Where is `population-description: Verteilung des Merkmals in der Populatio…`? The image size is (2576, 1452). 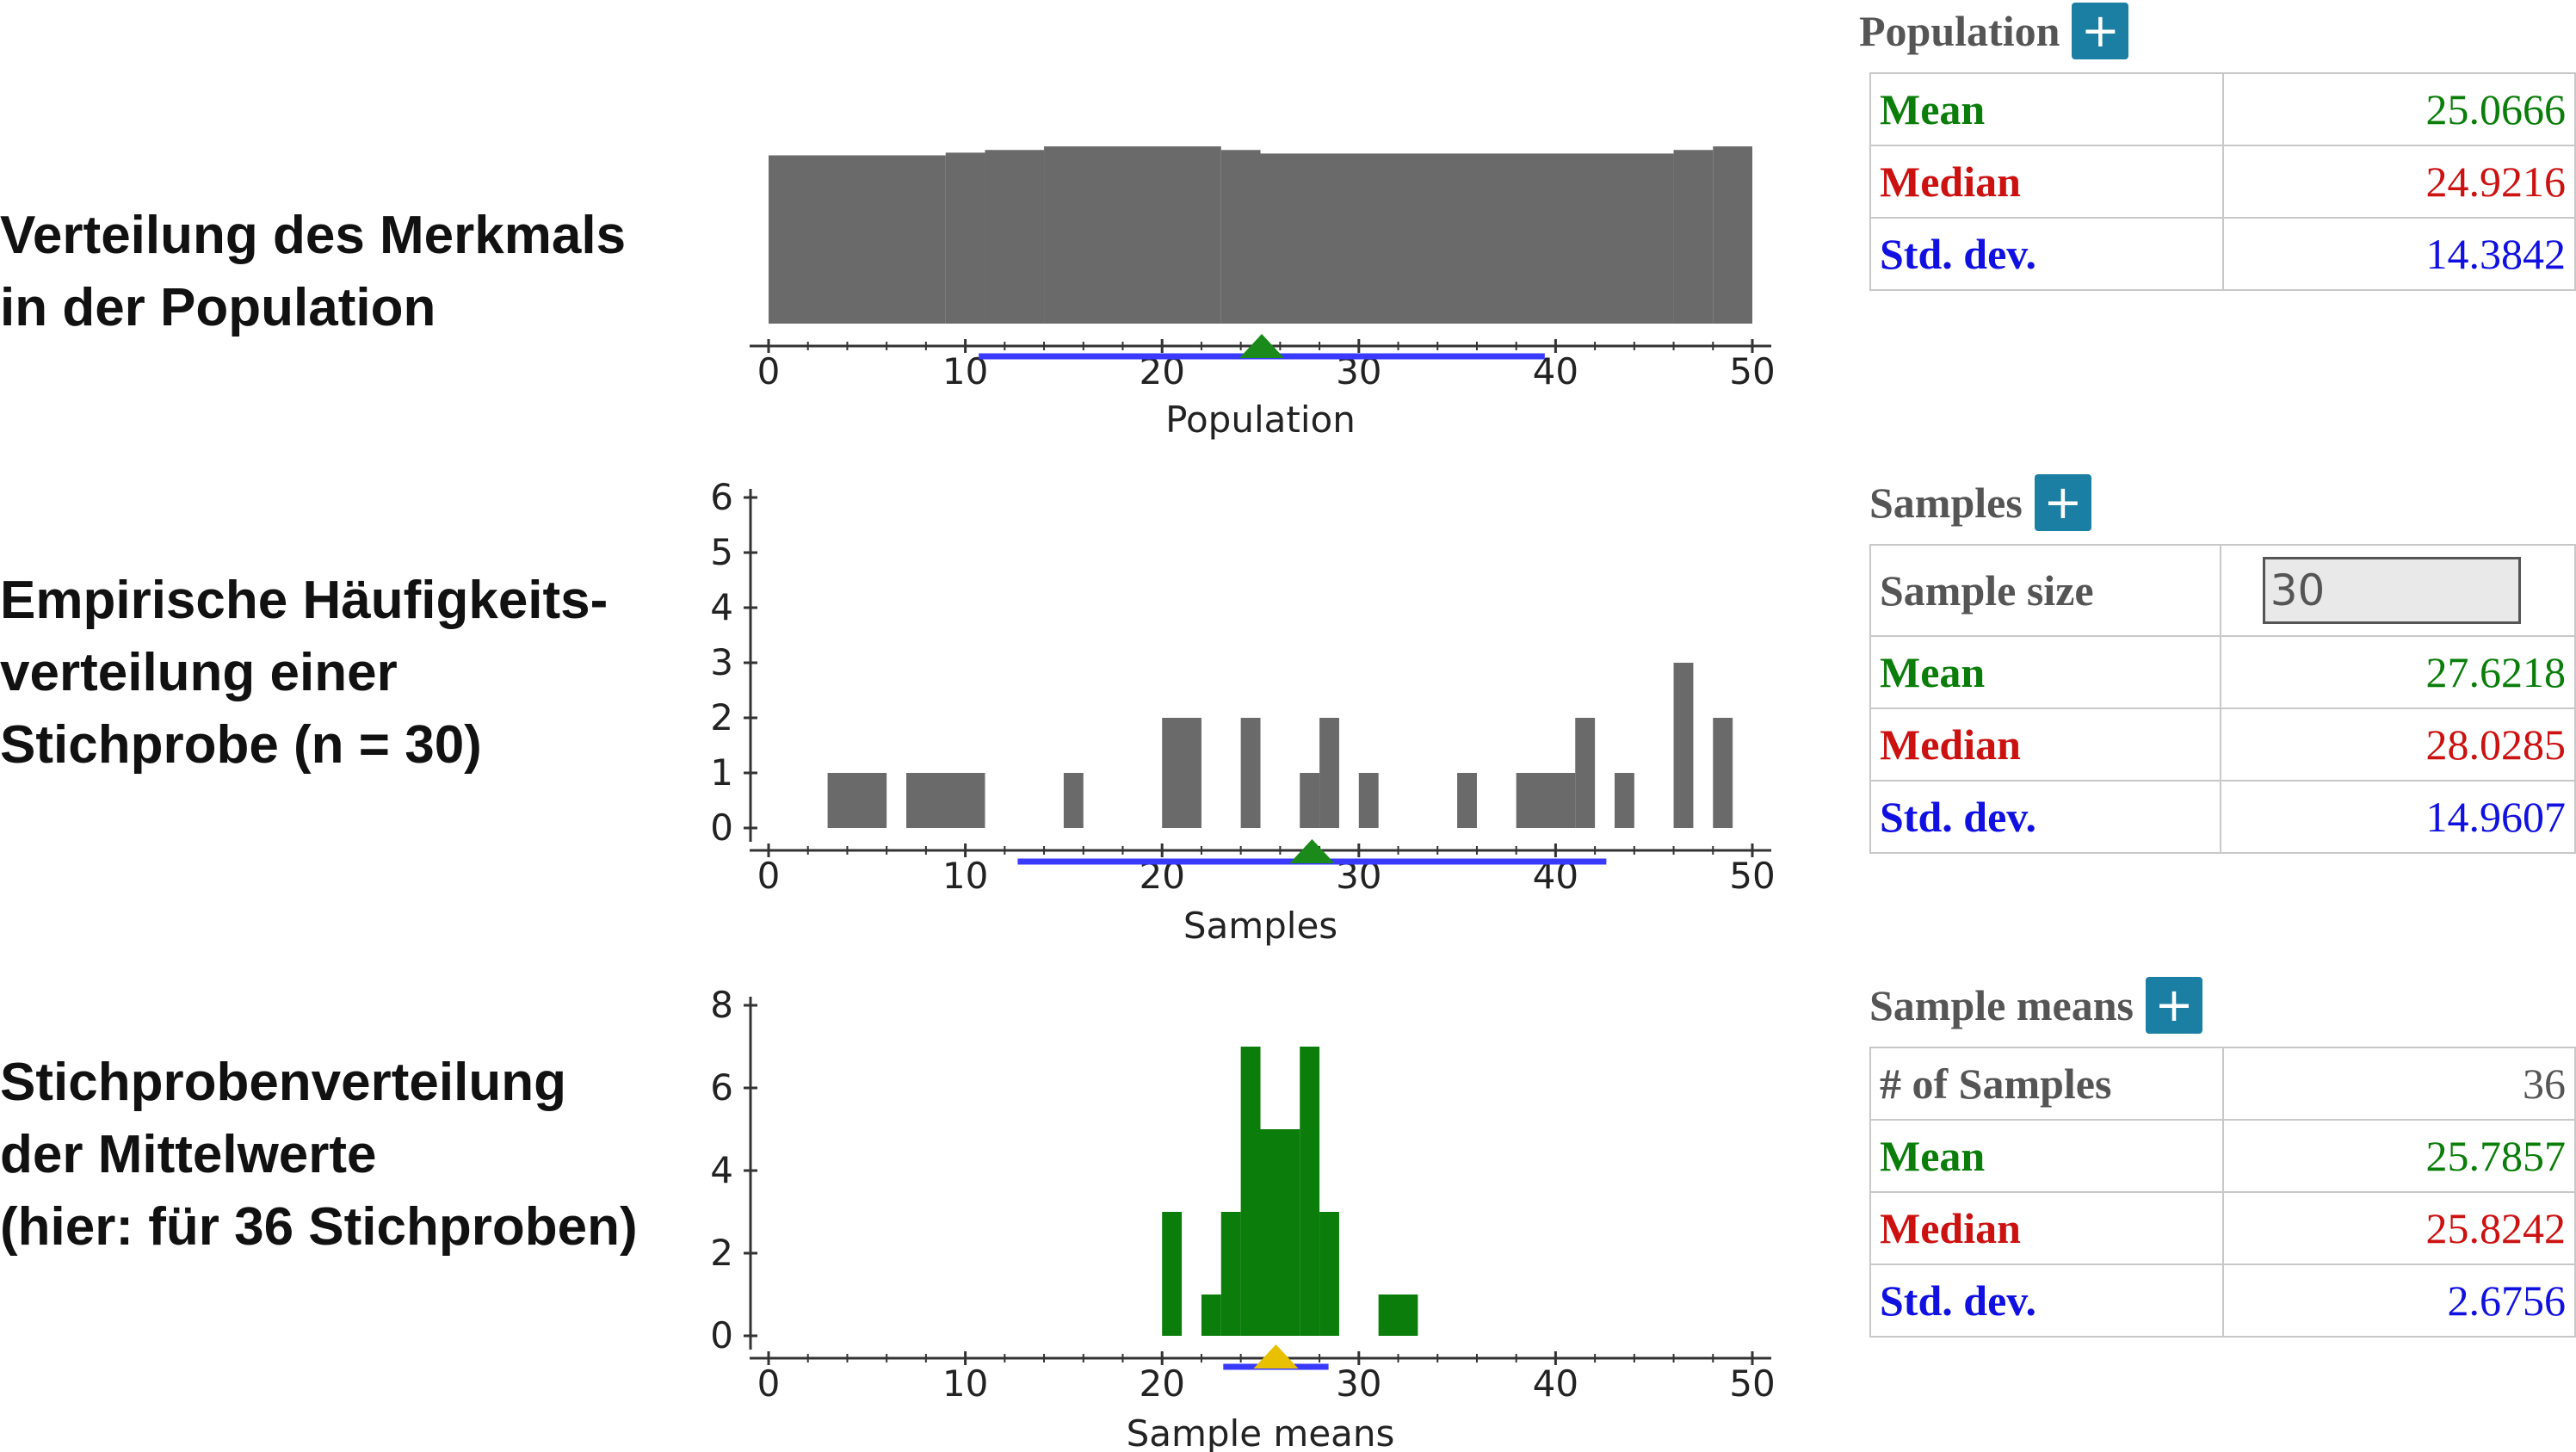
population-description: Verteilung des Merkmals in der Populatio… is located at coordinates (313, 272).